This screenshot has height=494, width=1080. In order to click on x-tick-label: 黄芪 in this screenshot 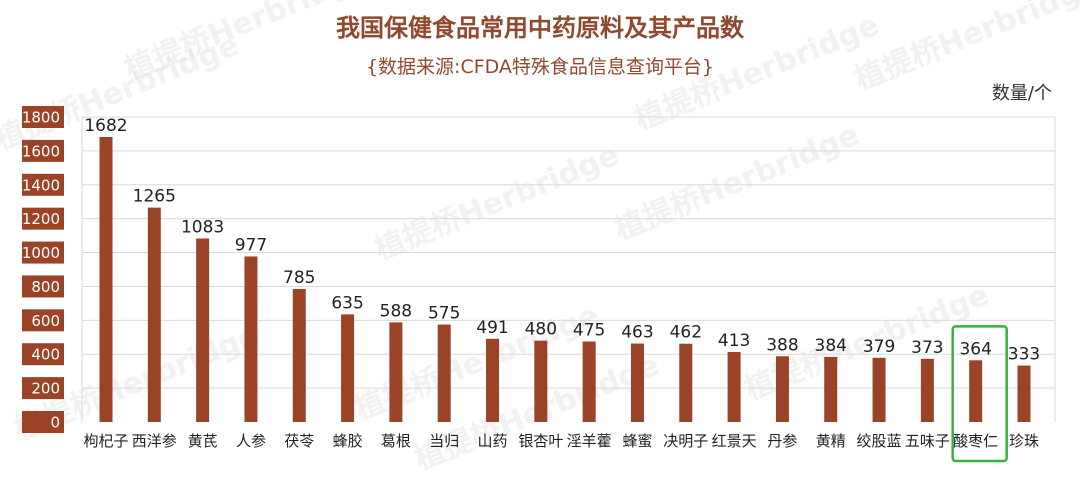, I will do `click(203, 441)`.